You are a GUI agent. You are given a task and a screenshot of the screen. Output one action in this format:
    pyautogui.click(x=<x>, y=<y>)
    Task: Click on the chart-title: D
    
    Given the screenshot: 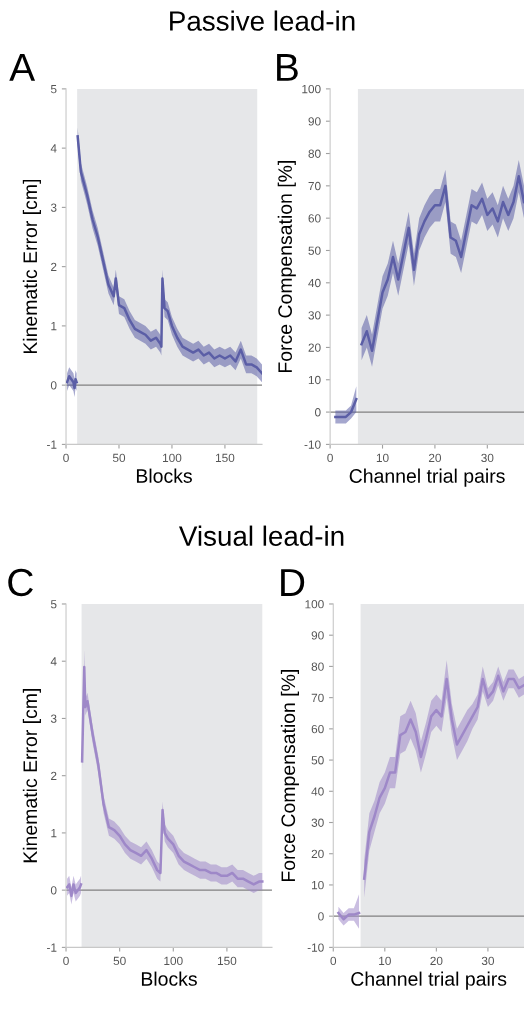 What is the action you would take?
    pyautogui.click(x=293, y=582)
    